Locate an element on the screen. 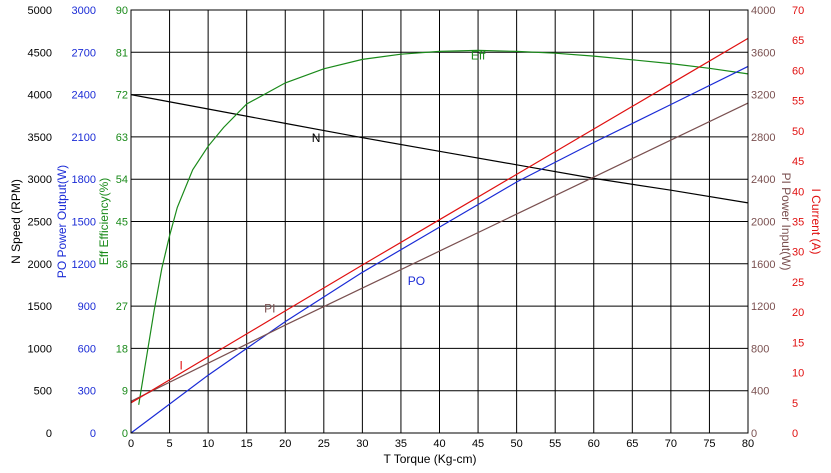 This screenshot has width=831, height=473. tick-label-i: 0 is located at coordinates (795, 434).